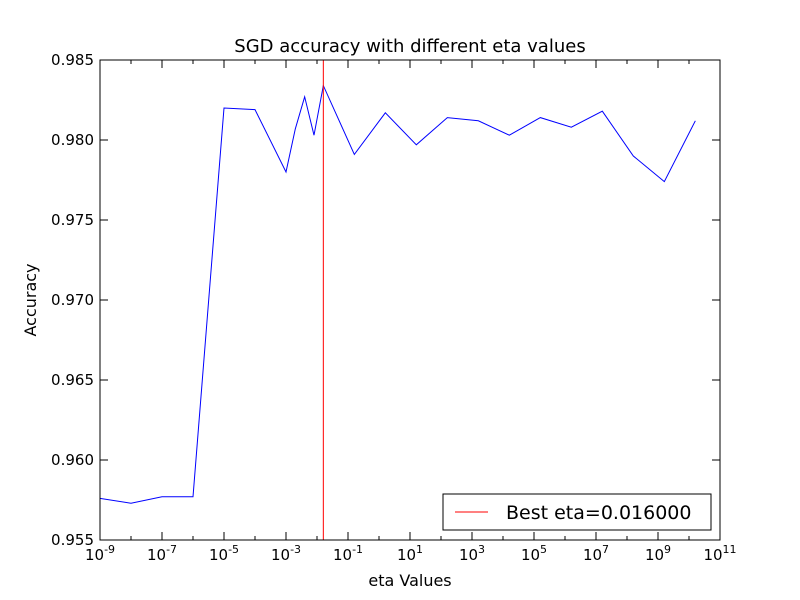  What do you see at coordinates (409, 46) in the screenshot?
I see `chart-title: SGD accuracy with different eta values` at bounding box center [409, 46].